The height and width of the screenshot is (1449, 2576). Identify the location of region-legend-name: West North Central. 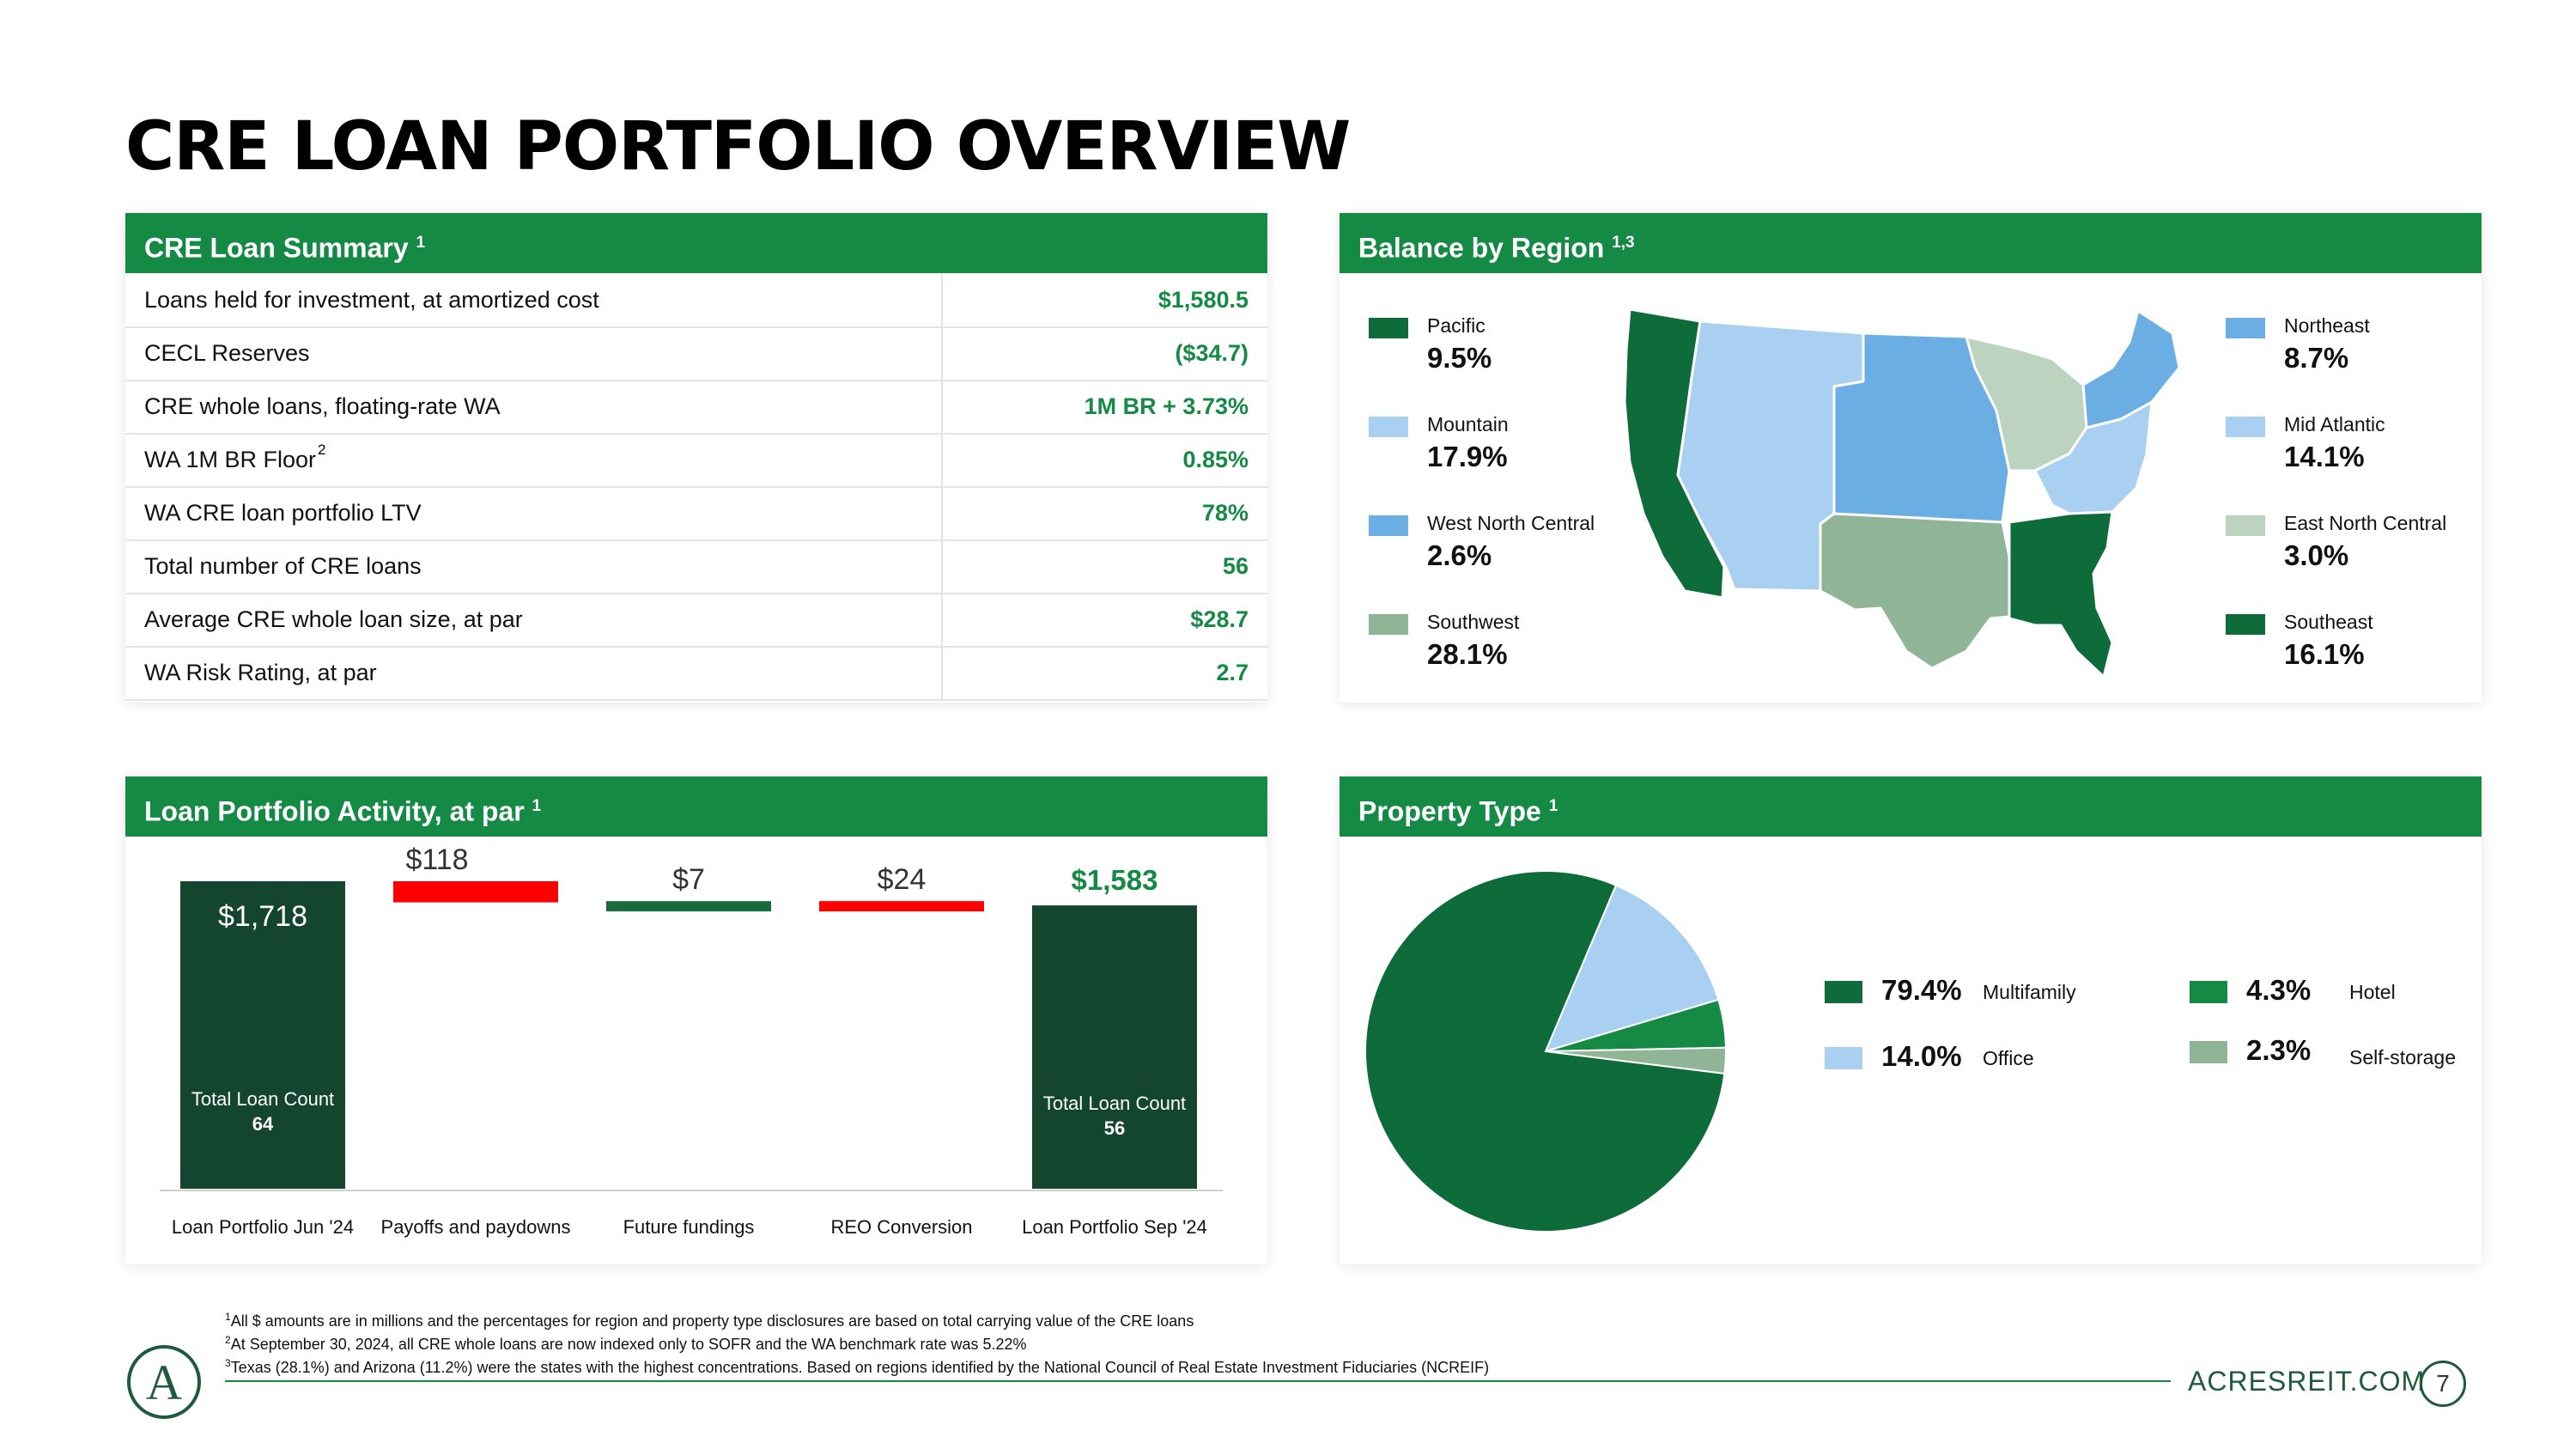
(1511, 523).